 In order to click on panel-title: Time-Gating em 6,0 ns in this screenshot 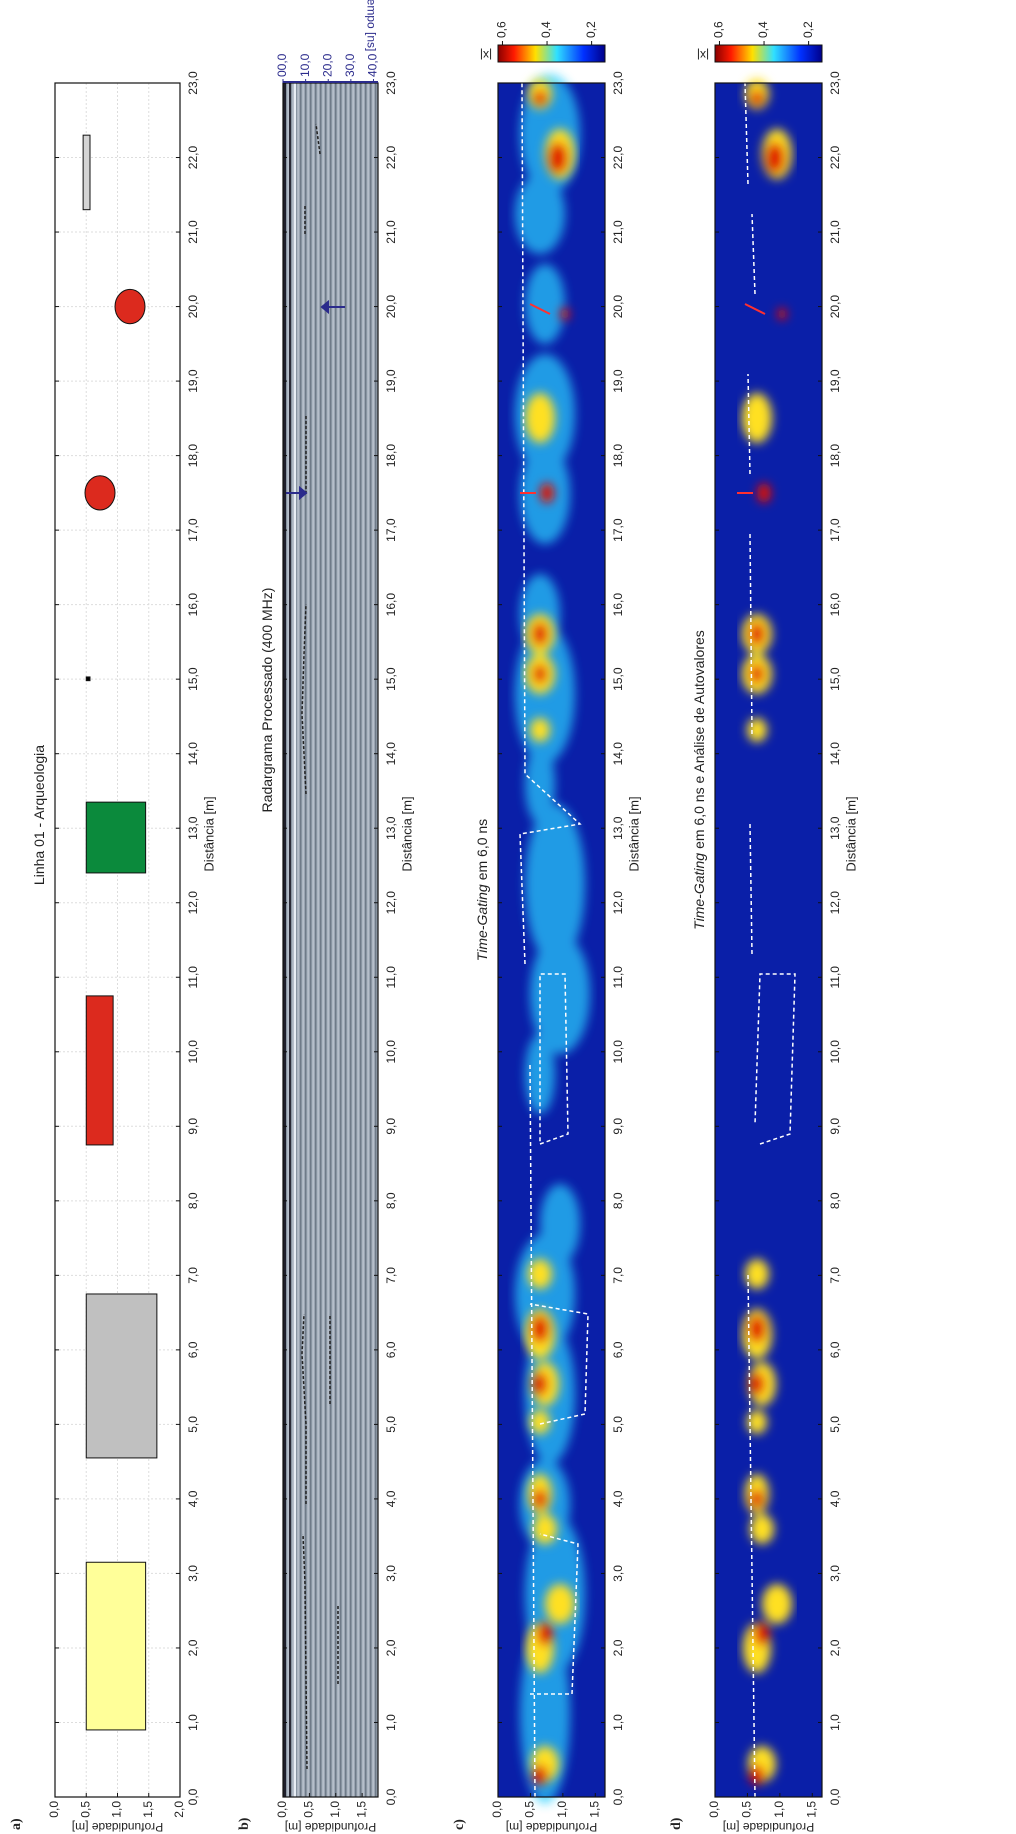, I will do `click(482, 890)`.